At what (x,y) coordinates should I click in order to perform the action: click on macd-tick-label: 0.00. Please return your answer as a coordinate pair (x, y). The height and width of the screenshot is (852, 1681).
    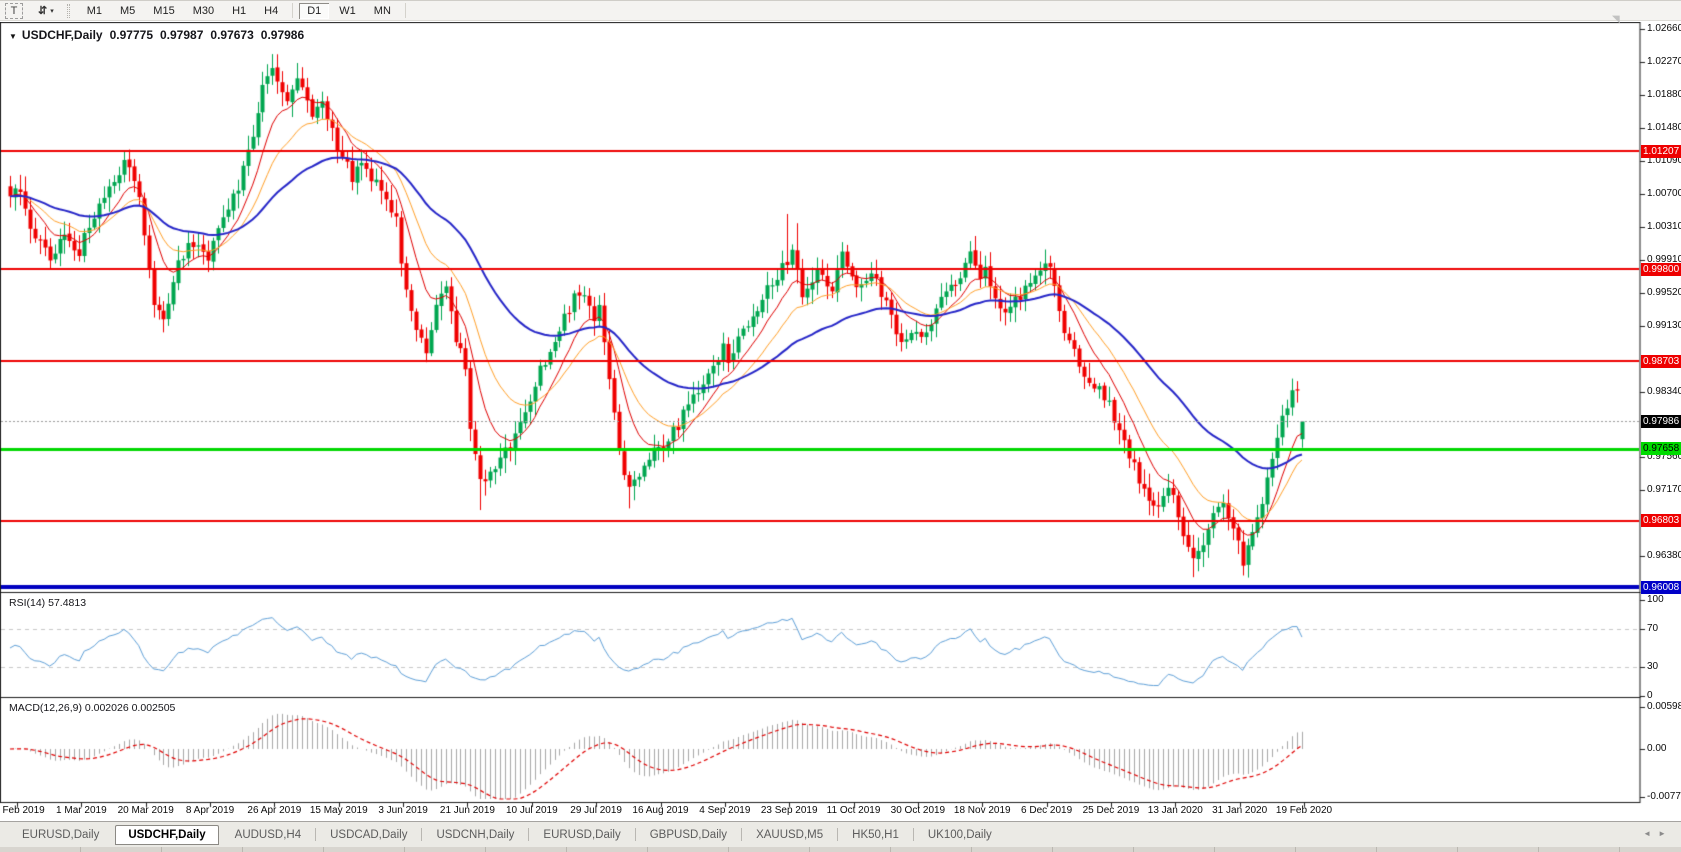
    Looking at the image, I should click on (1657, 748).